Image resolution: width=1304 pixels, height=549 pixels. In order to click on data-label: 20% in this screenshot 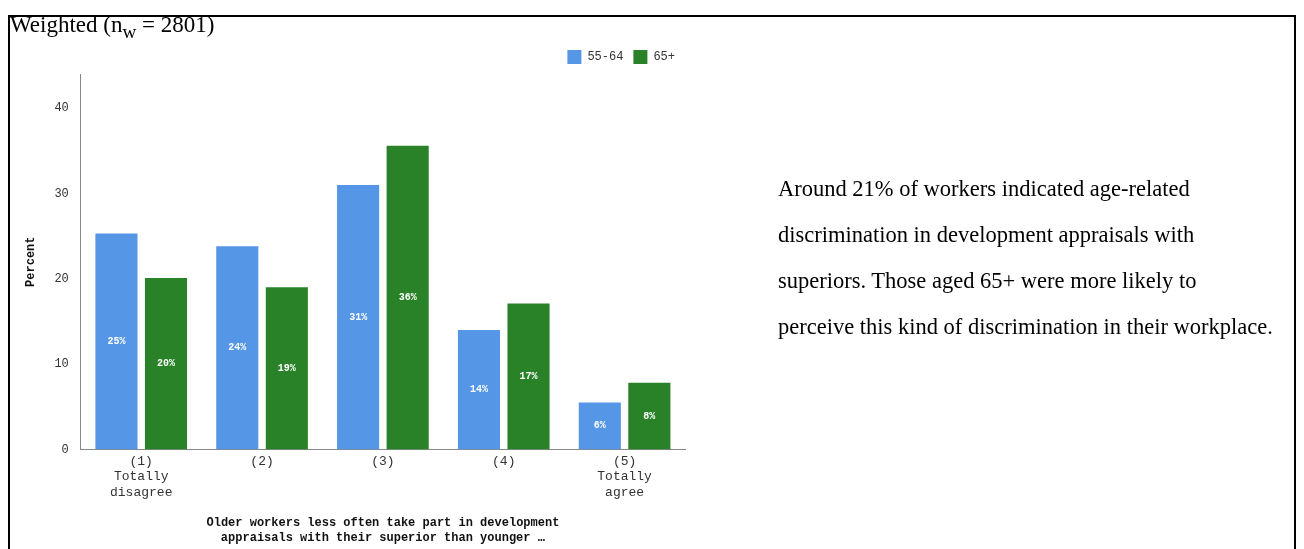, I will do `click(165, 364)`.